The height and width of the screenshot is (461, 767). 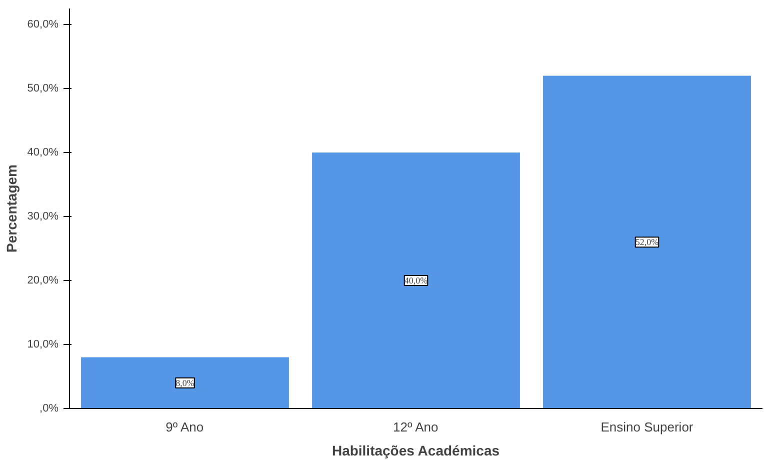 I want to click on y-tick-label: 50,0%, so click(x=43, y=88).